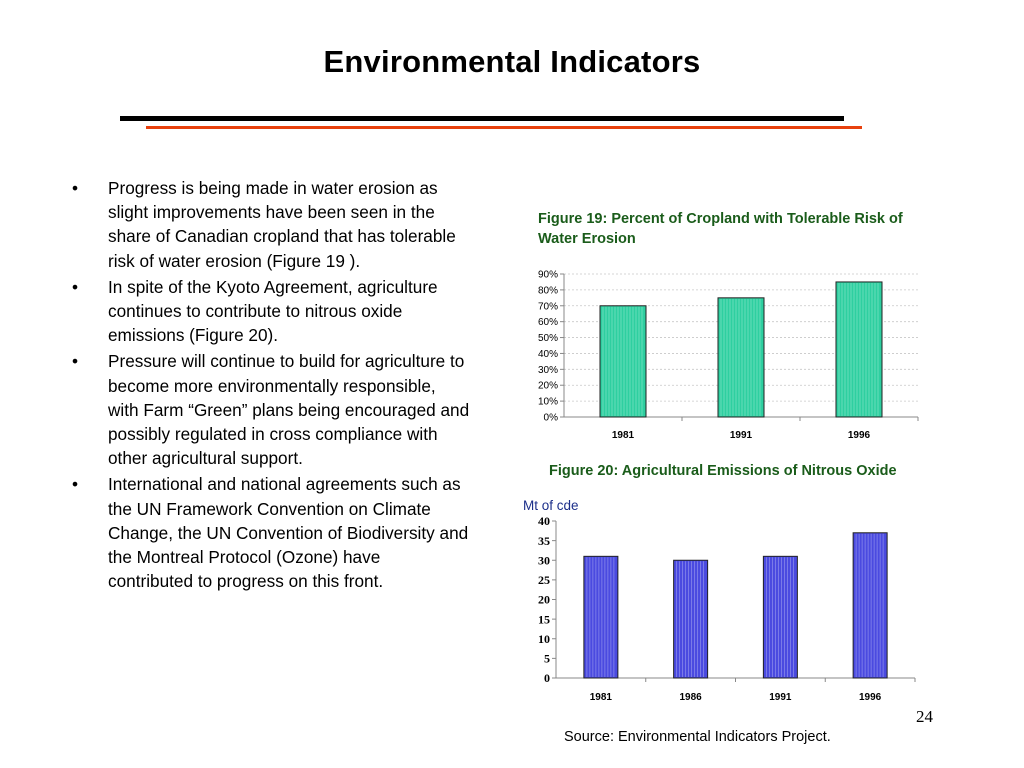  Describe the element at coordinates (548, 370) in the screenshot. I see `fig19-y-tick-label: 30%` at that location.